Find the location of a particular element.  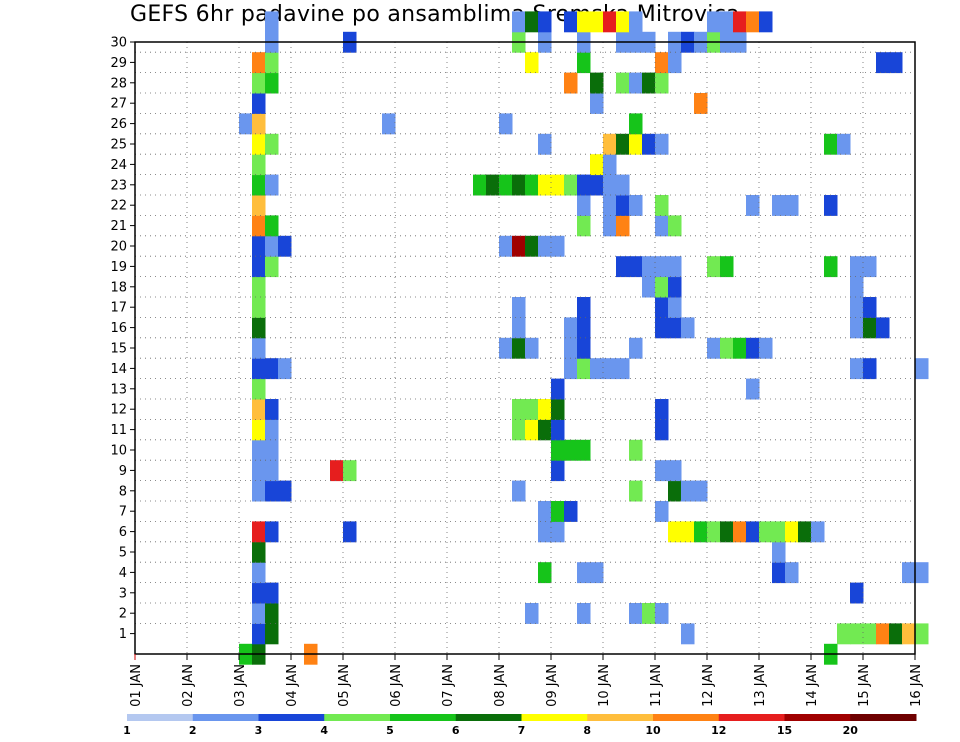

y-tick-label: 8 is located at coordinates (123, 491).